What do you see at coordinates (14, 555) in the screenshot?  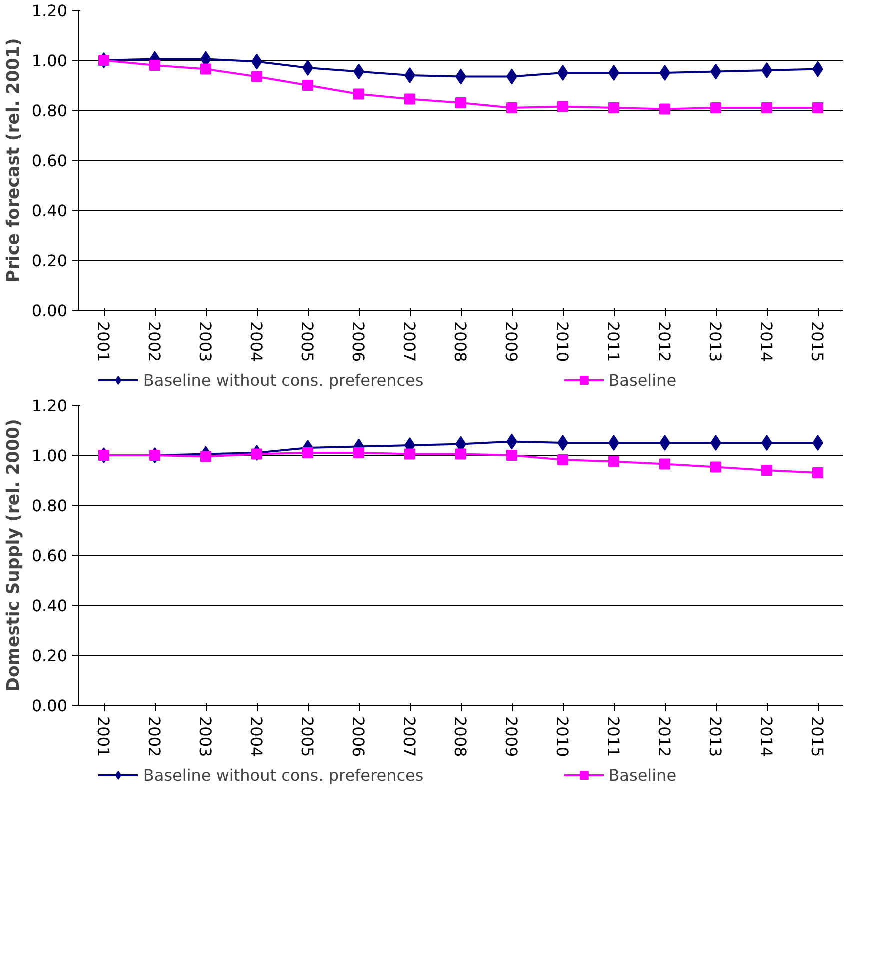 I see `y-axis-title: Domestic Supply (rel. 2000)` at bounding box center [14, 555].